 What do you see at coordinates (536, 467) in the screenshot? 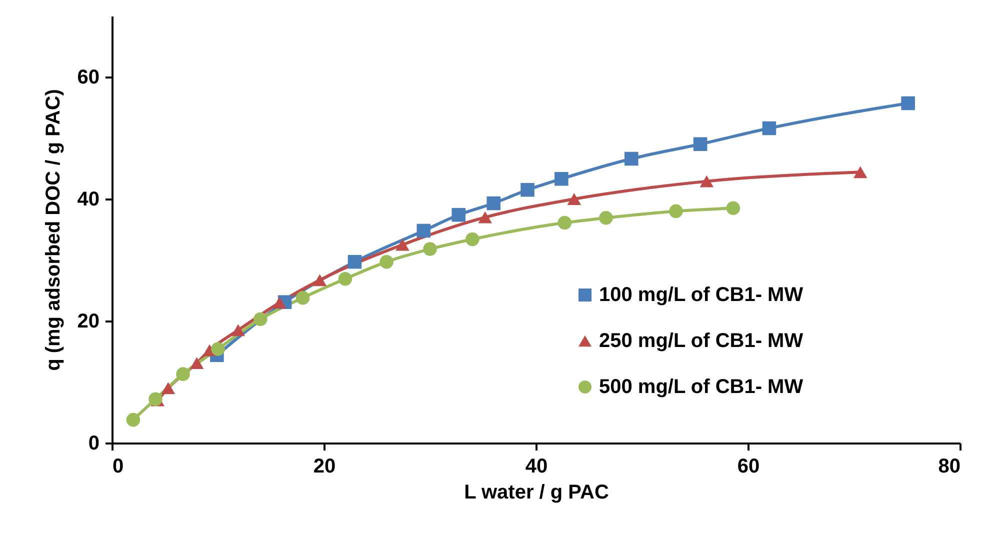
I see `x-tick-label: 40` at bounding box center [536, 467].